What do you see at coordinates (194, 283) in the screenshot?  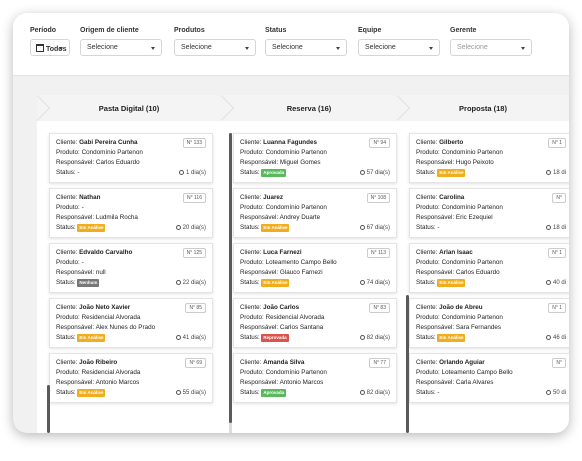 I see `elapsed-days-value: 22 dia(s)` at bounding box center [194, 283].